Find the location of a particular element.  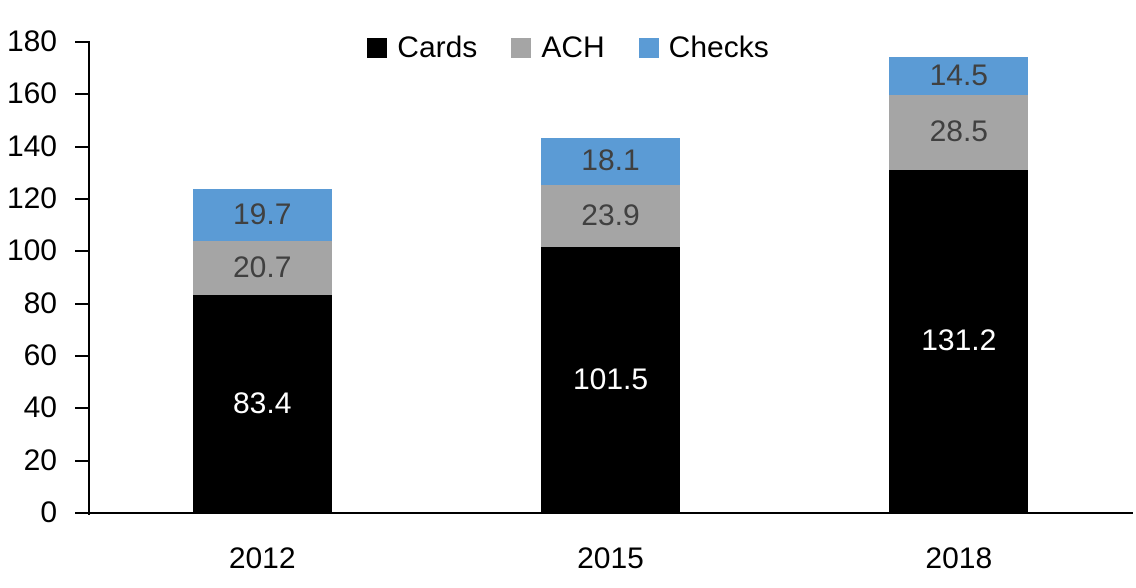

y-axis-tick-label: 40 is located at coordinates (40, 408).